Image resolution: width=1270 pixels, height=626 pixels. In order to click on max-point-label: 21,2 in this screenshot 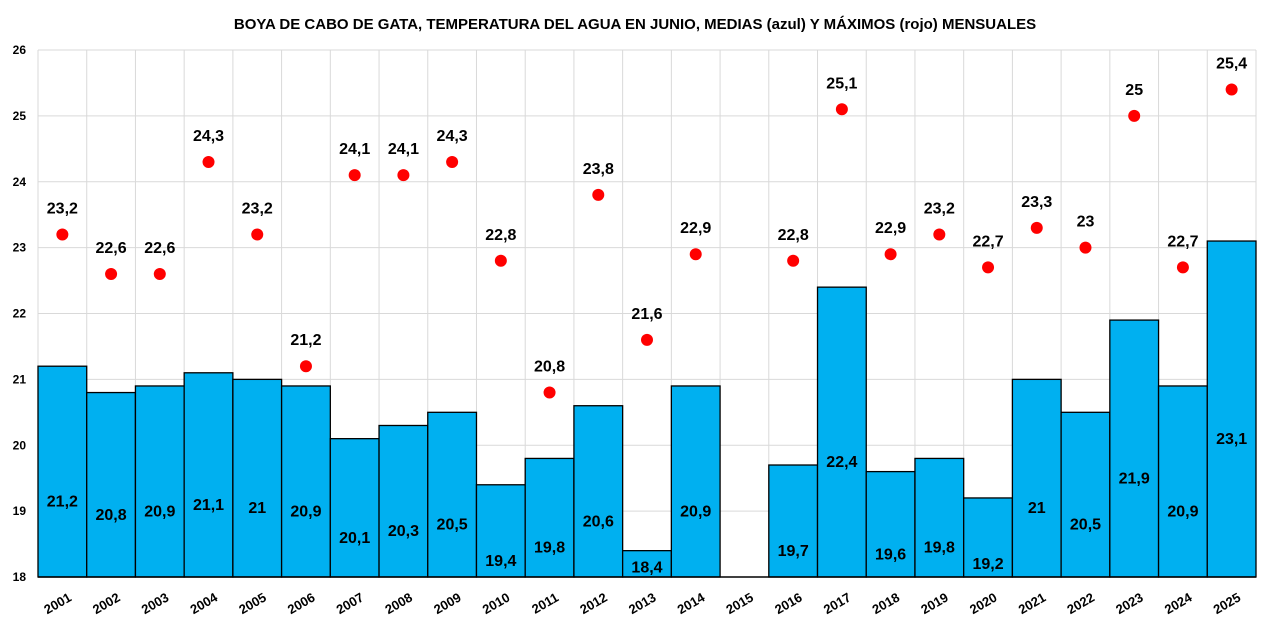, I will do `click(305, 340)`.